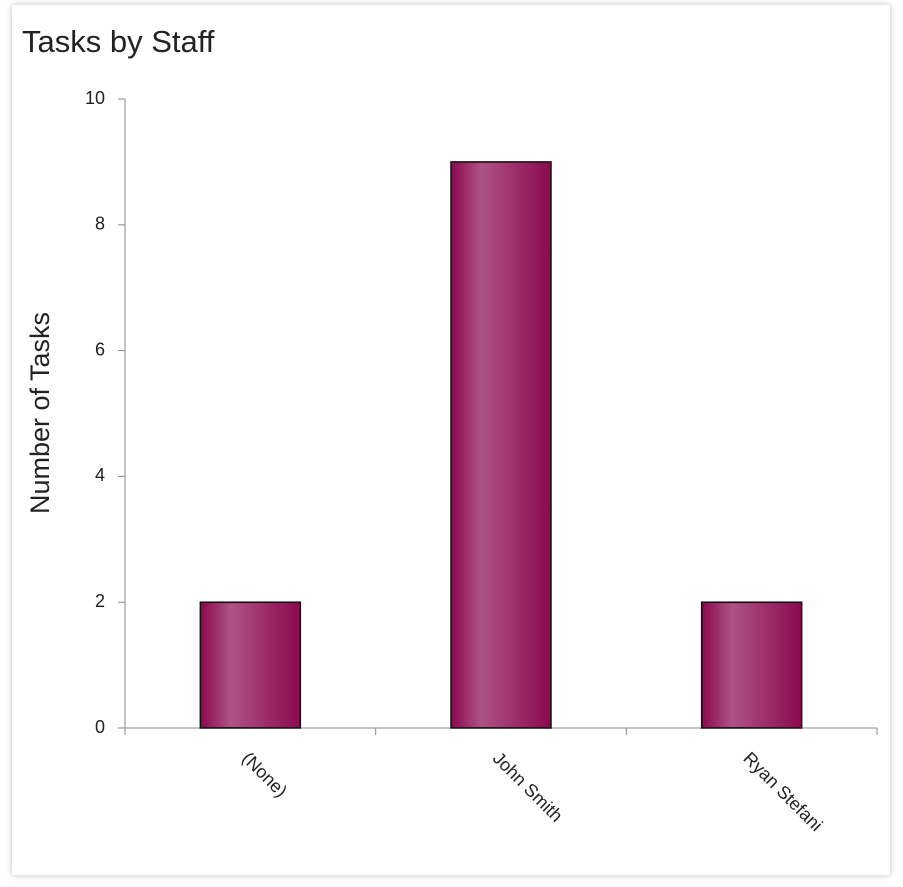  Describe the element at coordinates (264, 774) in the screenshot. I see `x-tick-label: (None)` at that location.